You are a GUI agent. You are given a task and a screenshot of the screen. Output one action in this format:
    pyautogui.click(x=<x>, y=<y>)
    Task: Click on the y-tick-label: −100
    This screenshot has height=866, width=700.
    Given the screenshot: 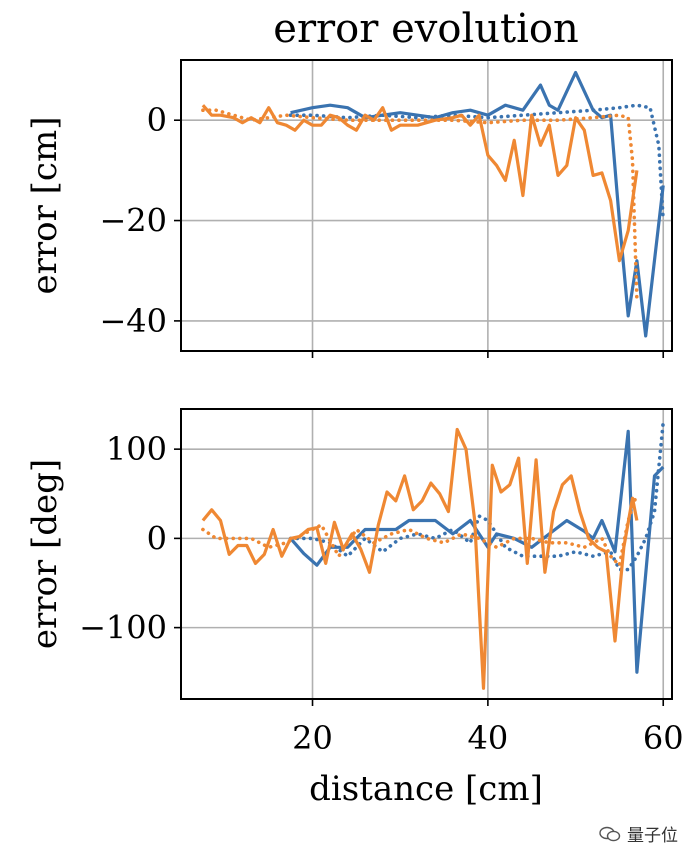 What is the action you would take?
    pyautogui.click(x=123, y=628)
    